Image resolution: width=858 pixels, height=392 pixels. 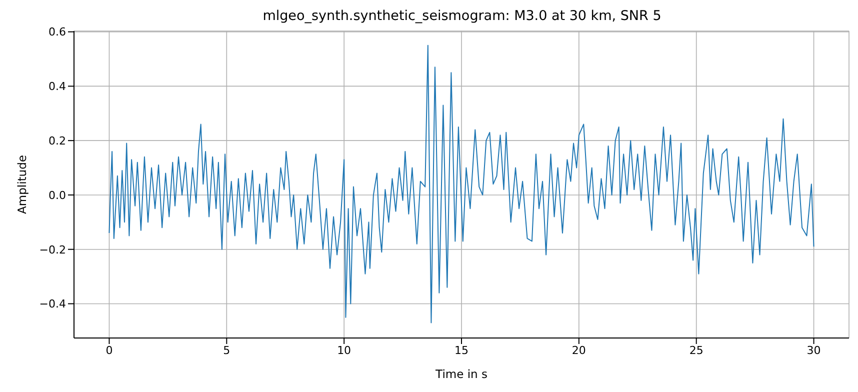 What do you see at coordinates (461, 374) in the screenshot?
I see `x-axis-title: Time in s` at bounding box center [461, 374].